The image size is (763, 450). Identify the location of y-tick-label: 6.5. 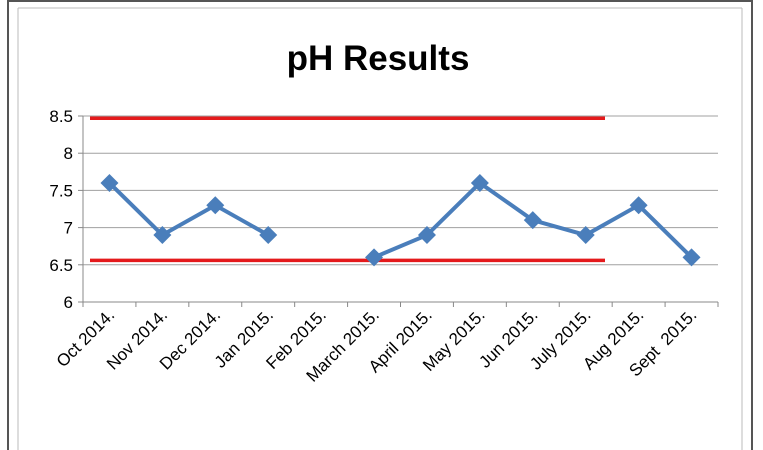
(61, 265).